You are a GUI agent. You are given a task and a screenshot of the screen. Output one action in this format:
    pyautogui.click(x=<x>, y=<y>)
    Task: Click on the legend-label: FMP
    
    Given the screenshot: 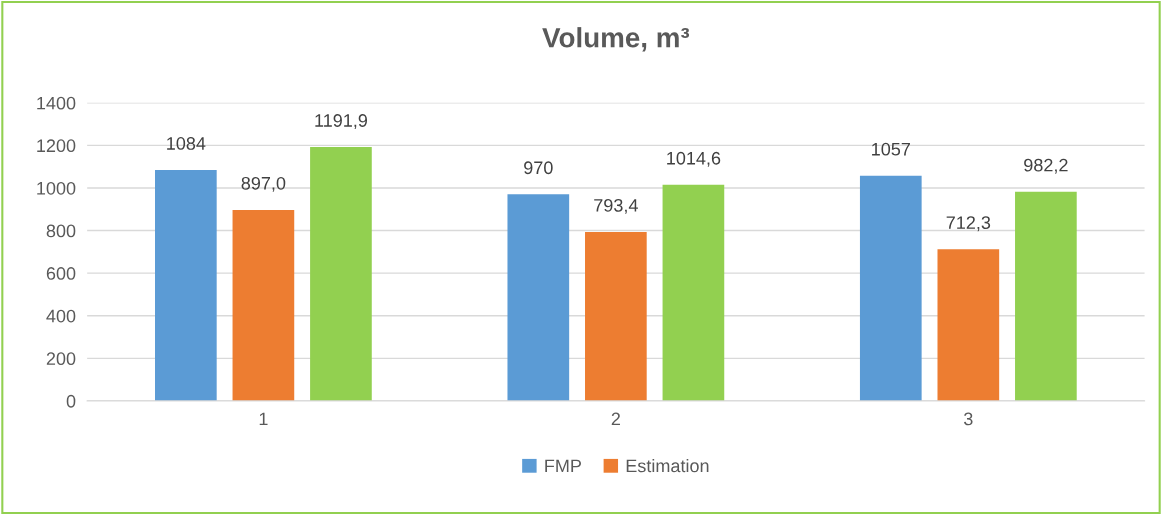 What is the action you would take?
    pyautogui.click(x=563, y=466)
    